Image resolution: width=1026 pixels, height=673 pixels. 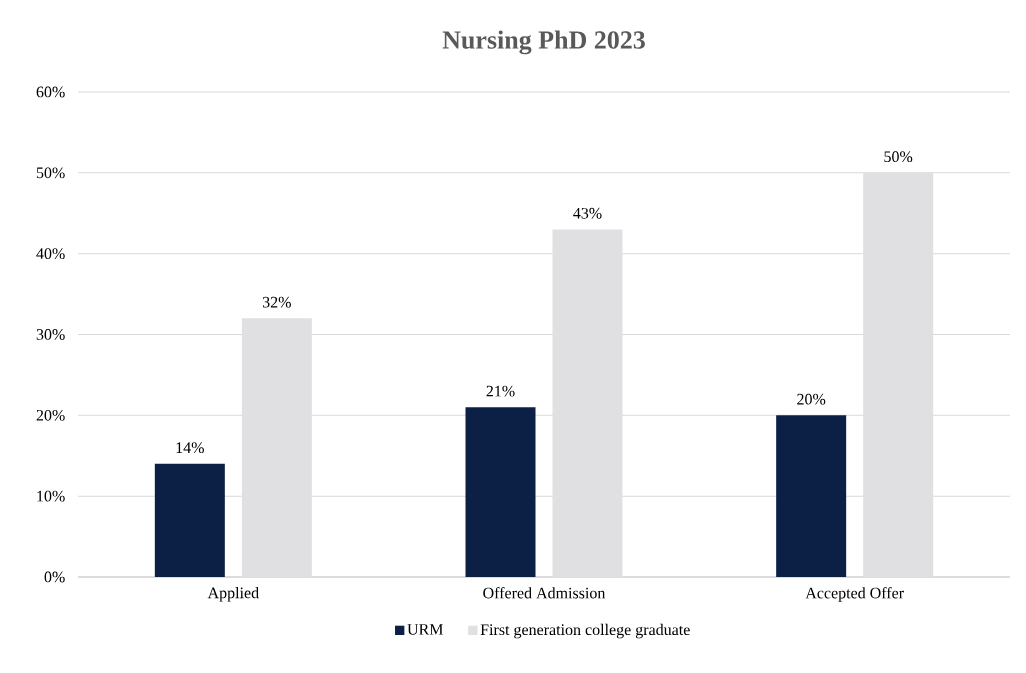 What do you see at coordinates (276, 302) in the screenshot?
I see `data-label: 32%` at bounding box center [276, 302].